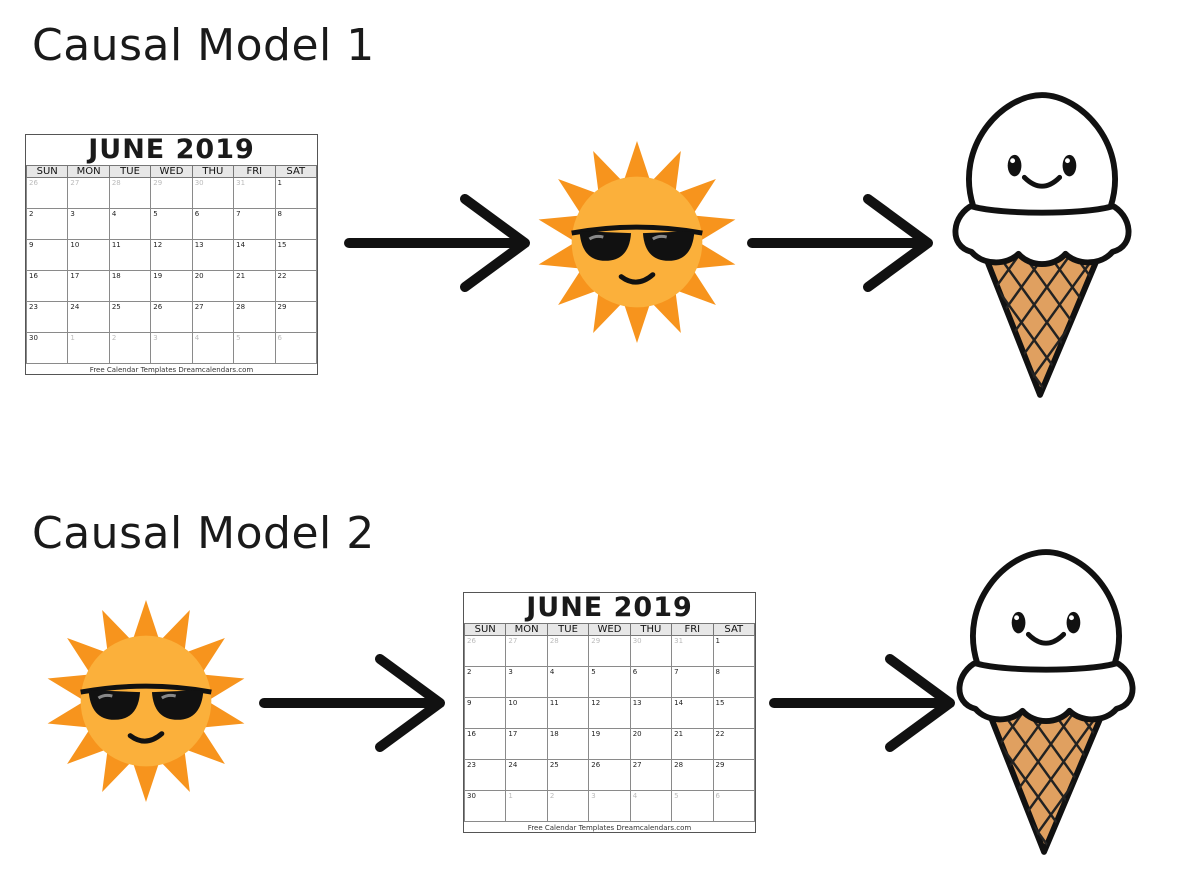 Image resolution: width=1184 pixels, height=878 pixels. I want to click on sun-icon, so click(637, 242).